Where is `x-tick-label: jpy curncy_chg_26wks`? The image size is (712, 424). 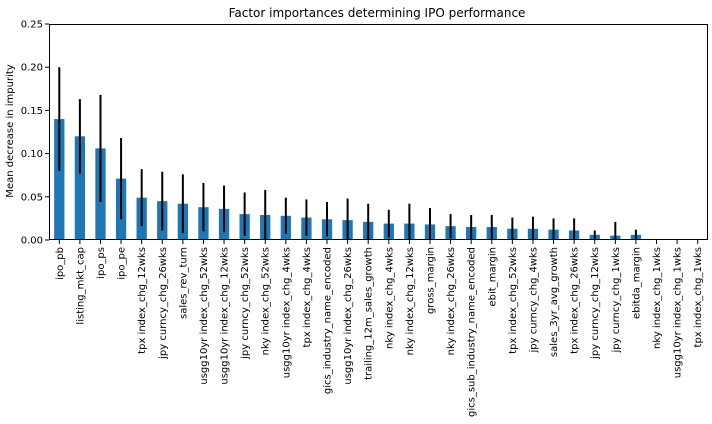
x-tick-label: jpy curncy_chg_26wks is located at coordinates (163, 303).